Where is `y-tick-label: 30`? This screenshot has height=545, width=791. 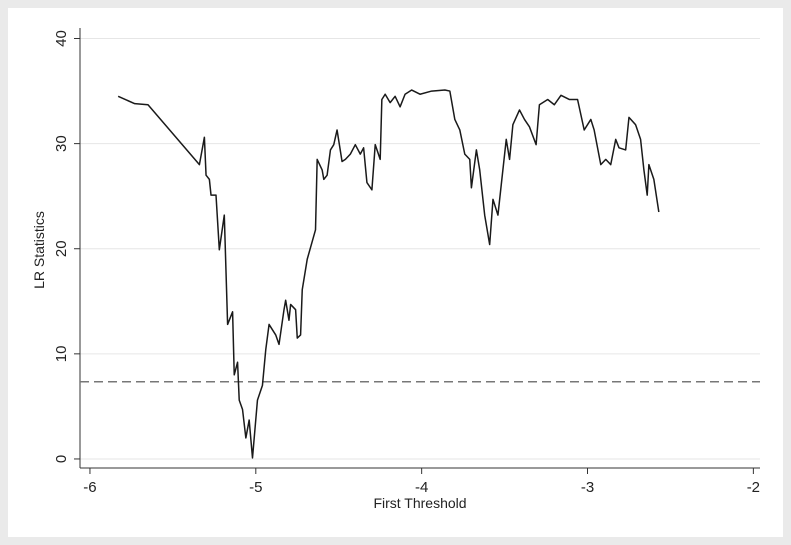
y-tick-label: 30 is located at coordinates (61, 143).